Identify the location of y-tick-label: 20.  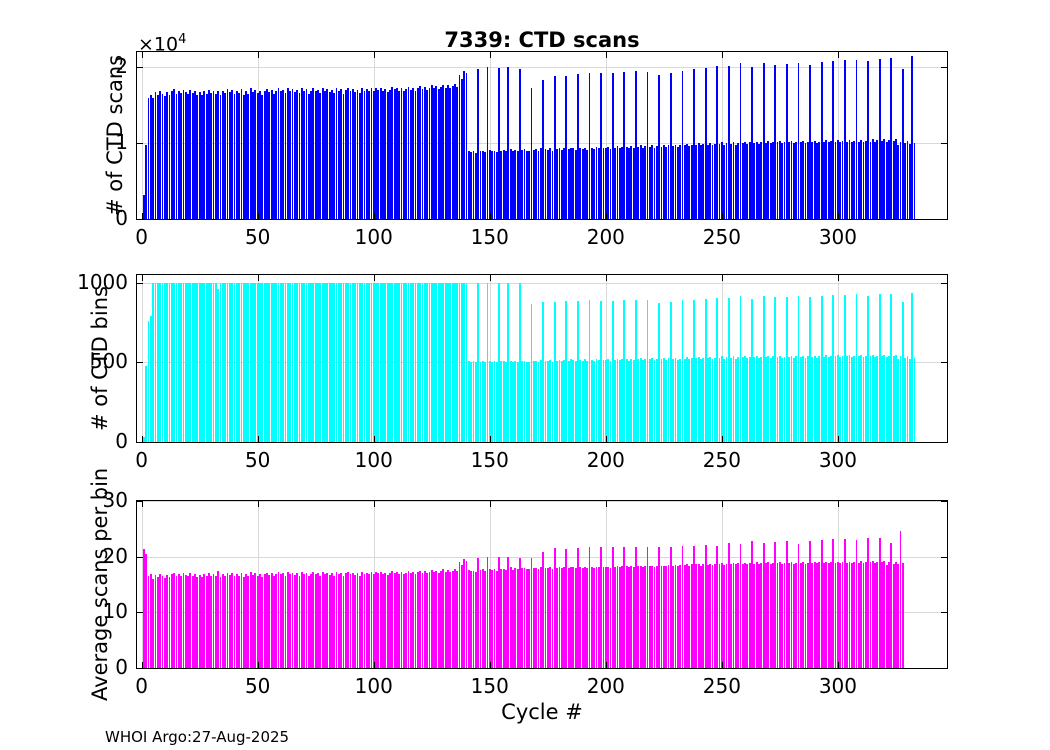
(115, 555).